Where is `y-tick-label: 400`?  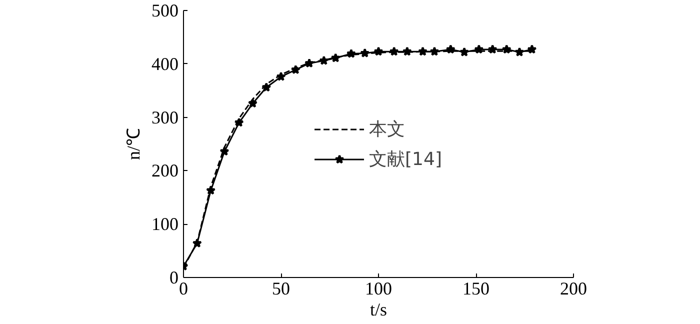 y-tick-label: 400 is located at coordinates (165, 64).